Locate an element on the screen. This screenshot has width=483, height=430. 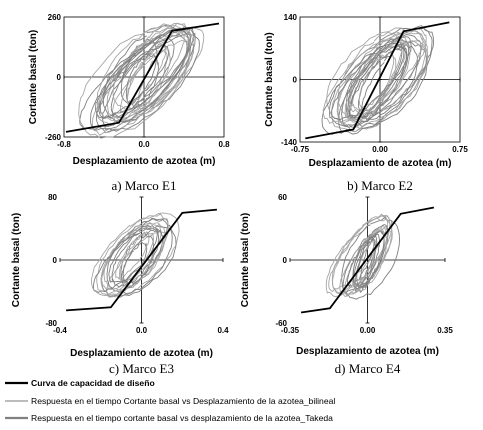
panel-caption: a) Marco E1 is located at coordinates (144, 185).